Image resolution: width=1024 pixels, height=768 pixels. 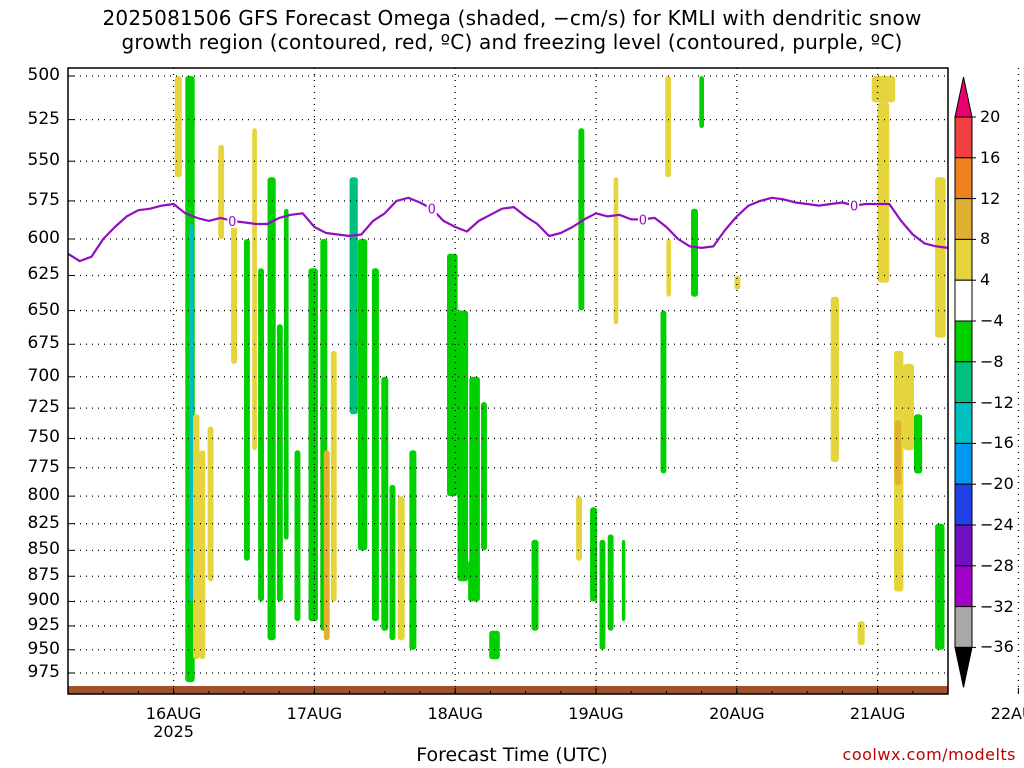 I want to click on colorbar-bottom-triangle, so click(x=963, y=667).